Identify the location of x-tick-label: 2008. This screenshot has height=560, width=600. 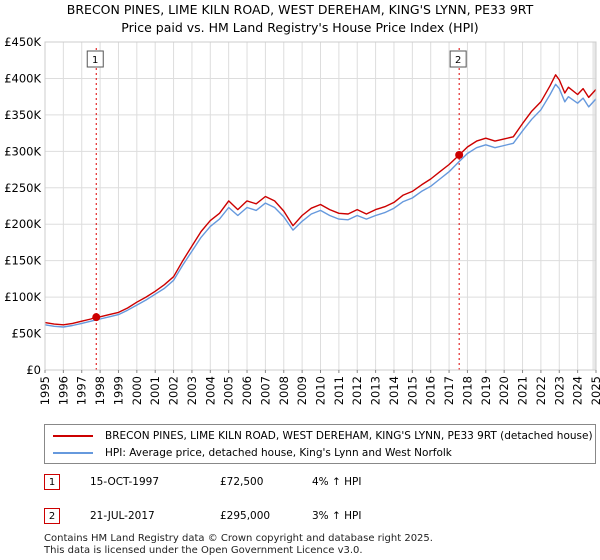
(284, 390).